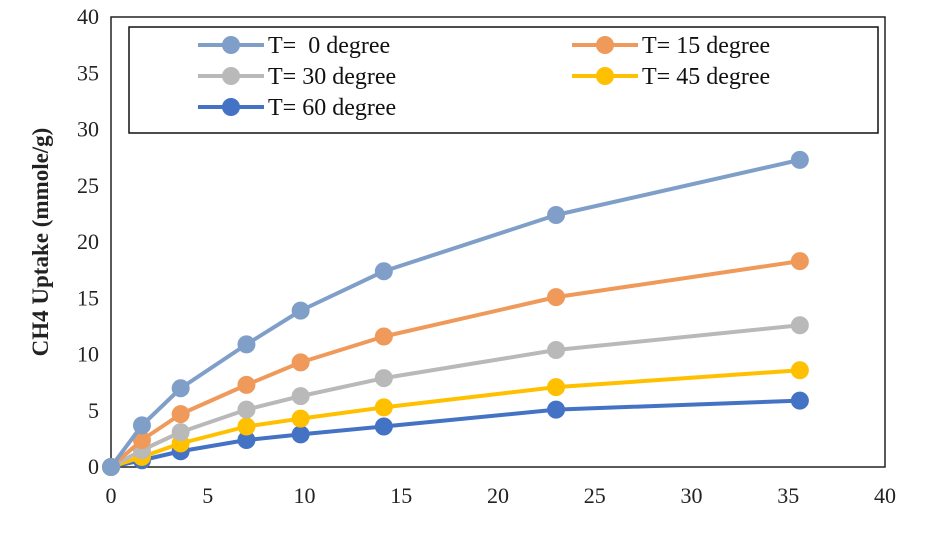 The image size is (935, 538). What do you see at coordinates (329, 46) in the screenshot?
I see `legend-label: T= 0 degree` at bounding box center [329, 46].